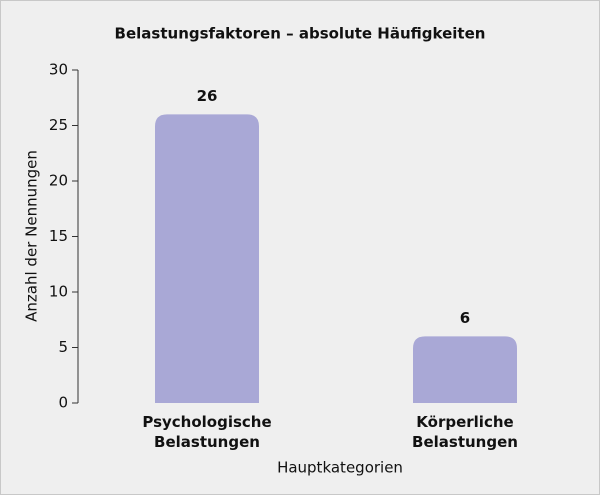 This screenshot has width=600, height=495. I want to click on y-tick-label: 25, so click(58, 125).